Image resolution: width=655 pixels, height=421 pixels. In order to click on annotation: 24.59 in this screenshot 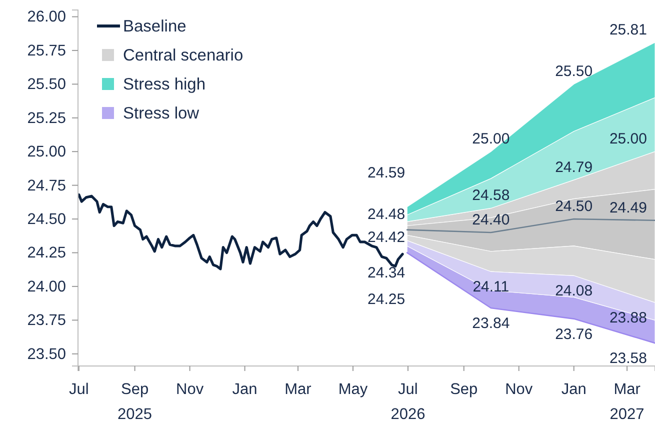, I will do `click(387, 173)`.